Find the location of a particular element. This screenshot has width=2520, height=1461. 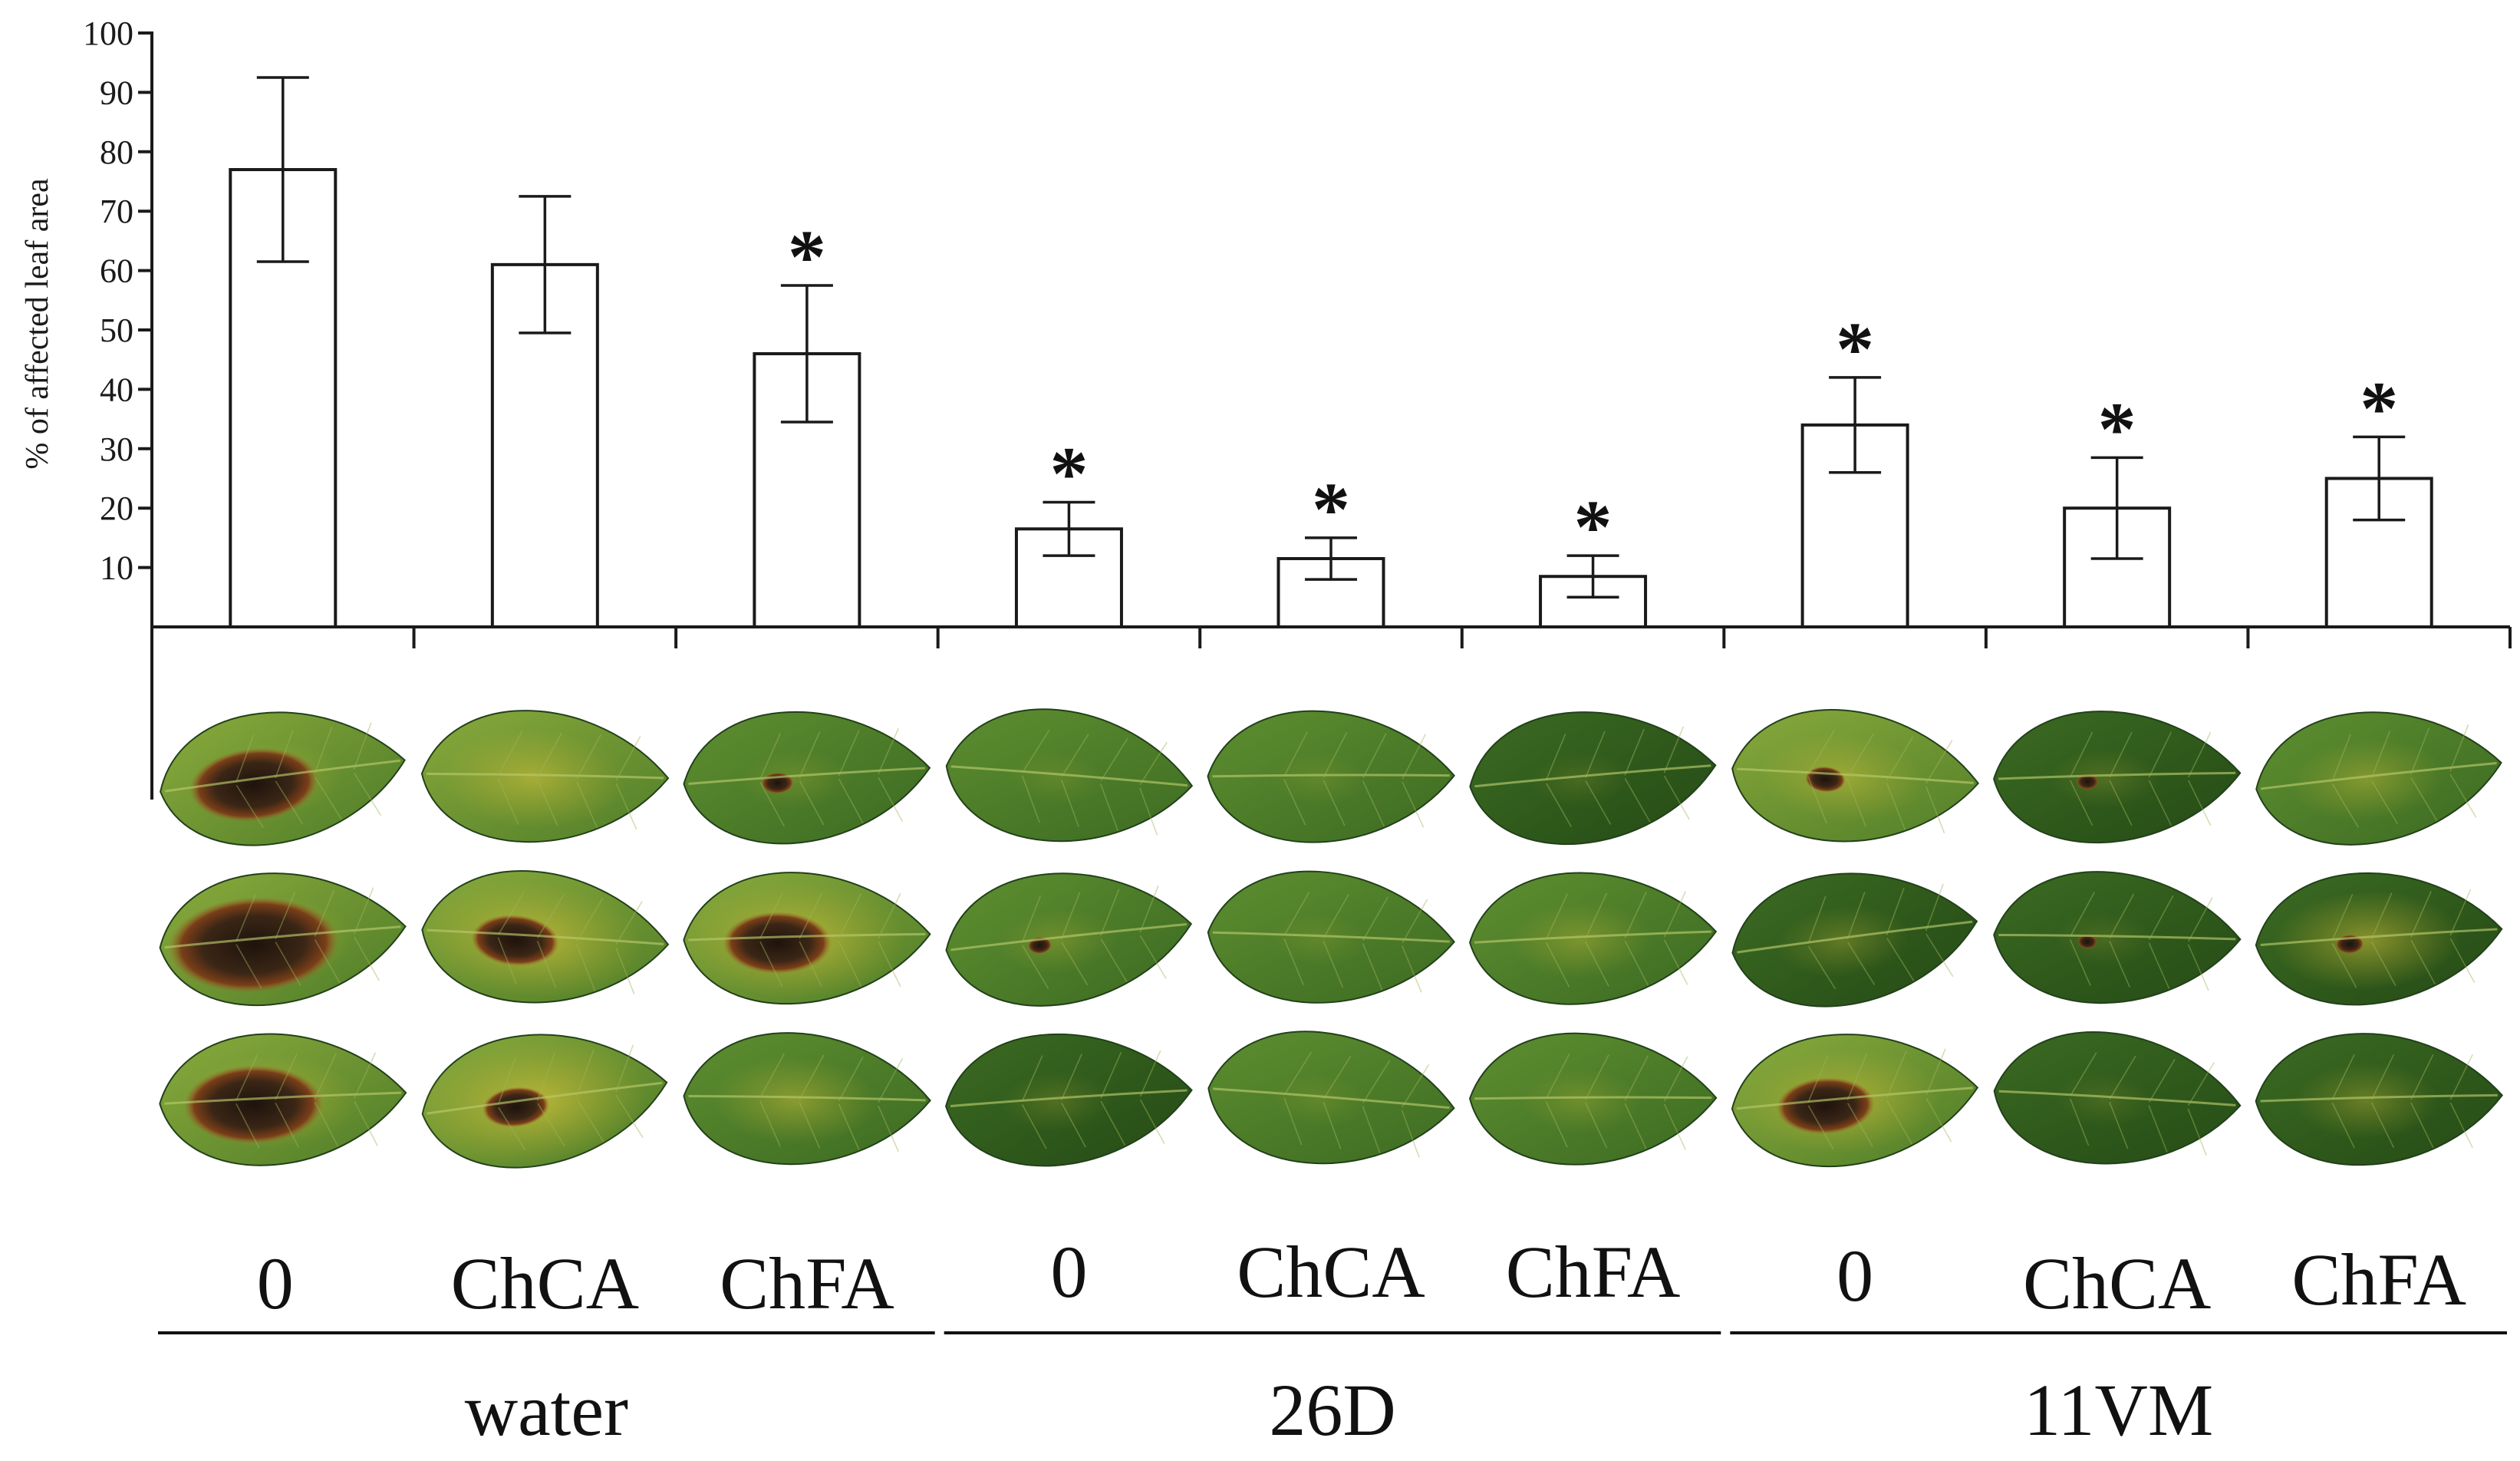

group-label-11vm: 11VM is located at coordinates (2118, 1410).